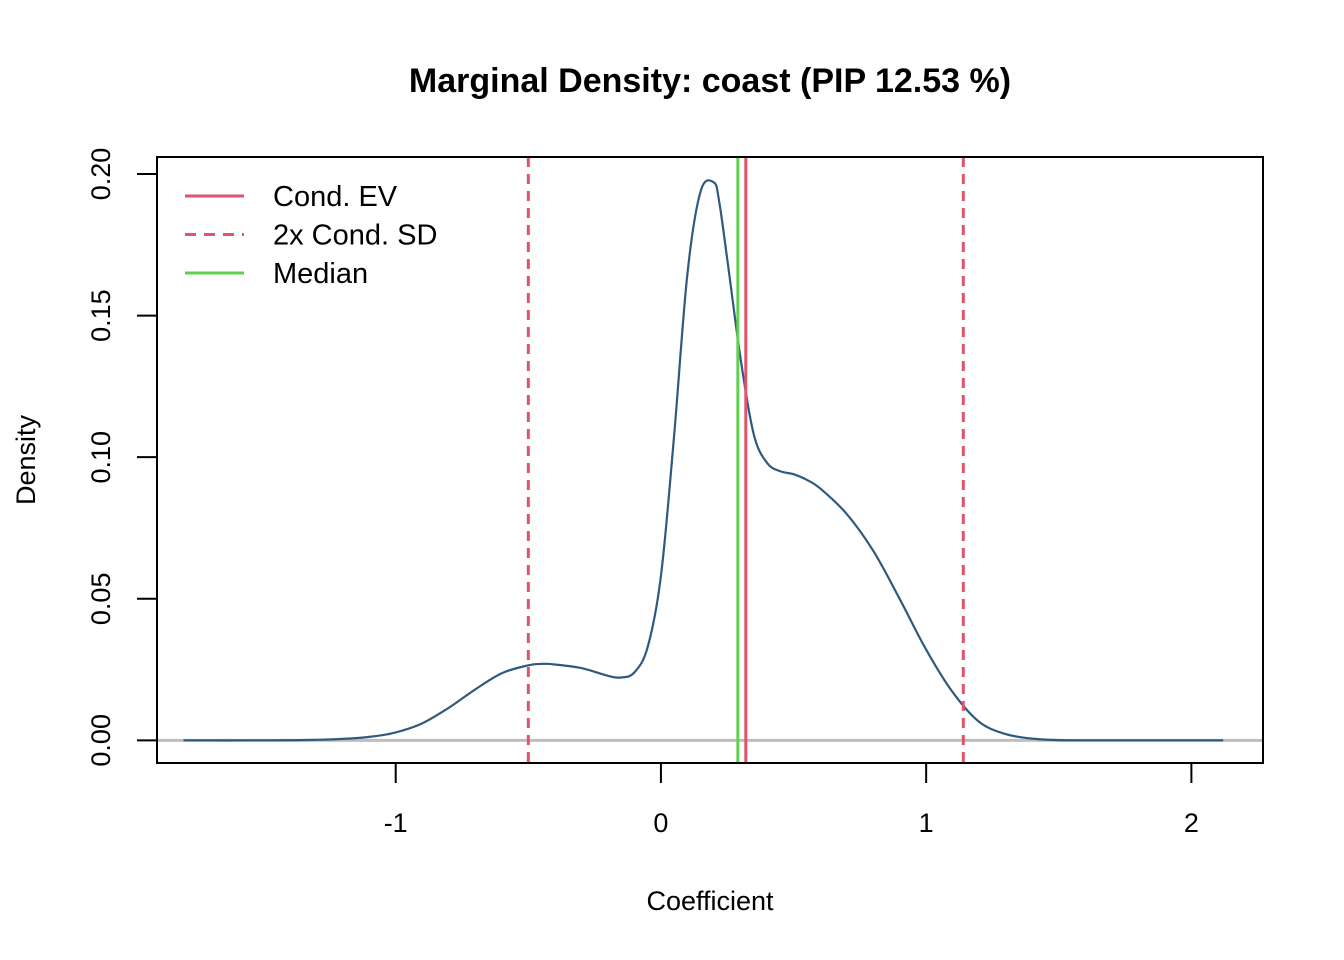 The width and height of the screenshot is (1344, 960). I want to click on x-tick-label: 0, so click(660, 823).